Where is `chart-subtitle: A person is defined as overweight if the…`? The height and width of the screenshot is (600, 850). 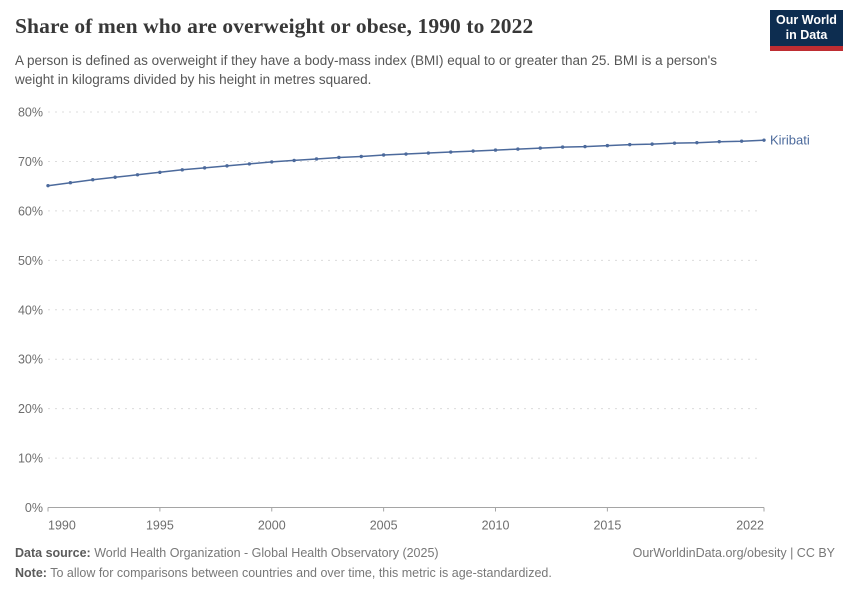 chart-subtitle: A person is defined as overweight if the… is located at coordinates (366, 70).